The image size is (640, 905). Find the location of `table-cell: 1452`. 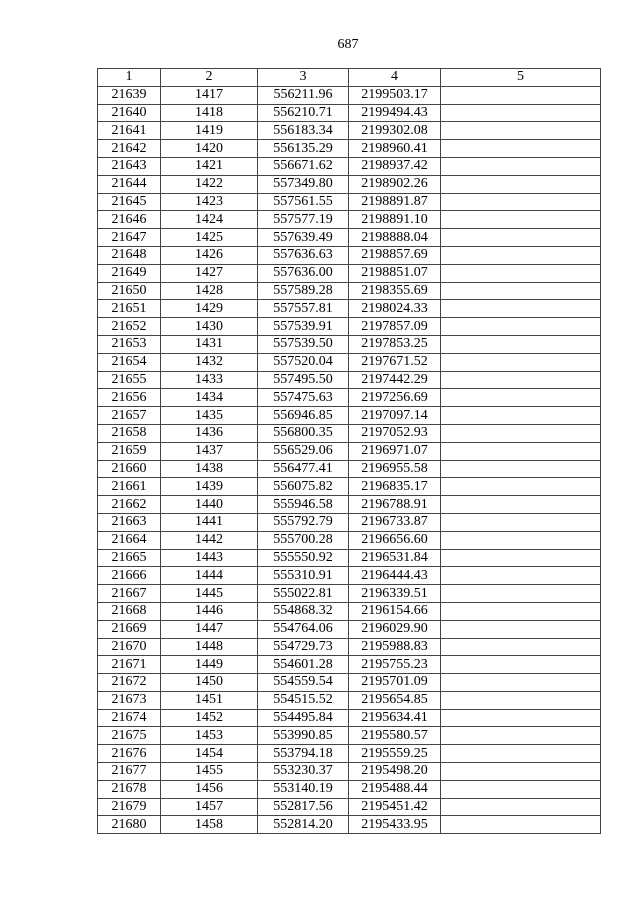

table-cell: 1452 is located at coordinates (209, 718).